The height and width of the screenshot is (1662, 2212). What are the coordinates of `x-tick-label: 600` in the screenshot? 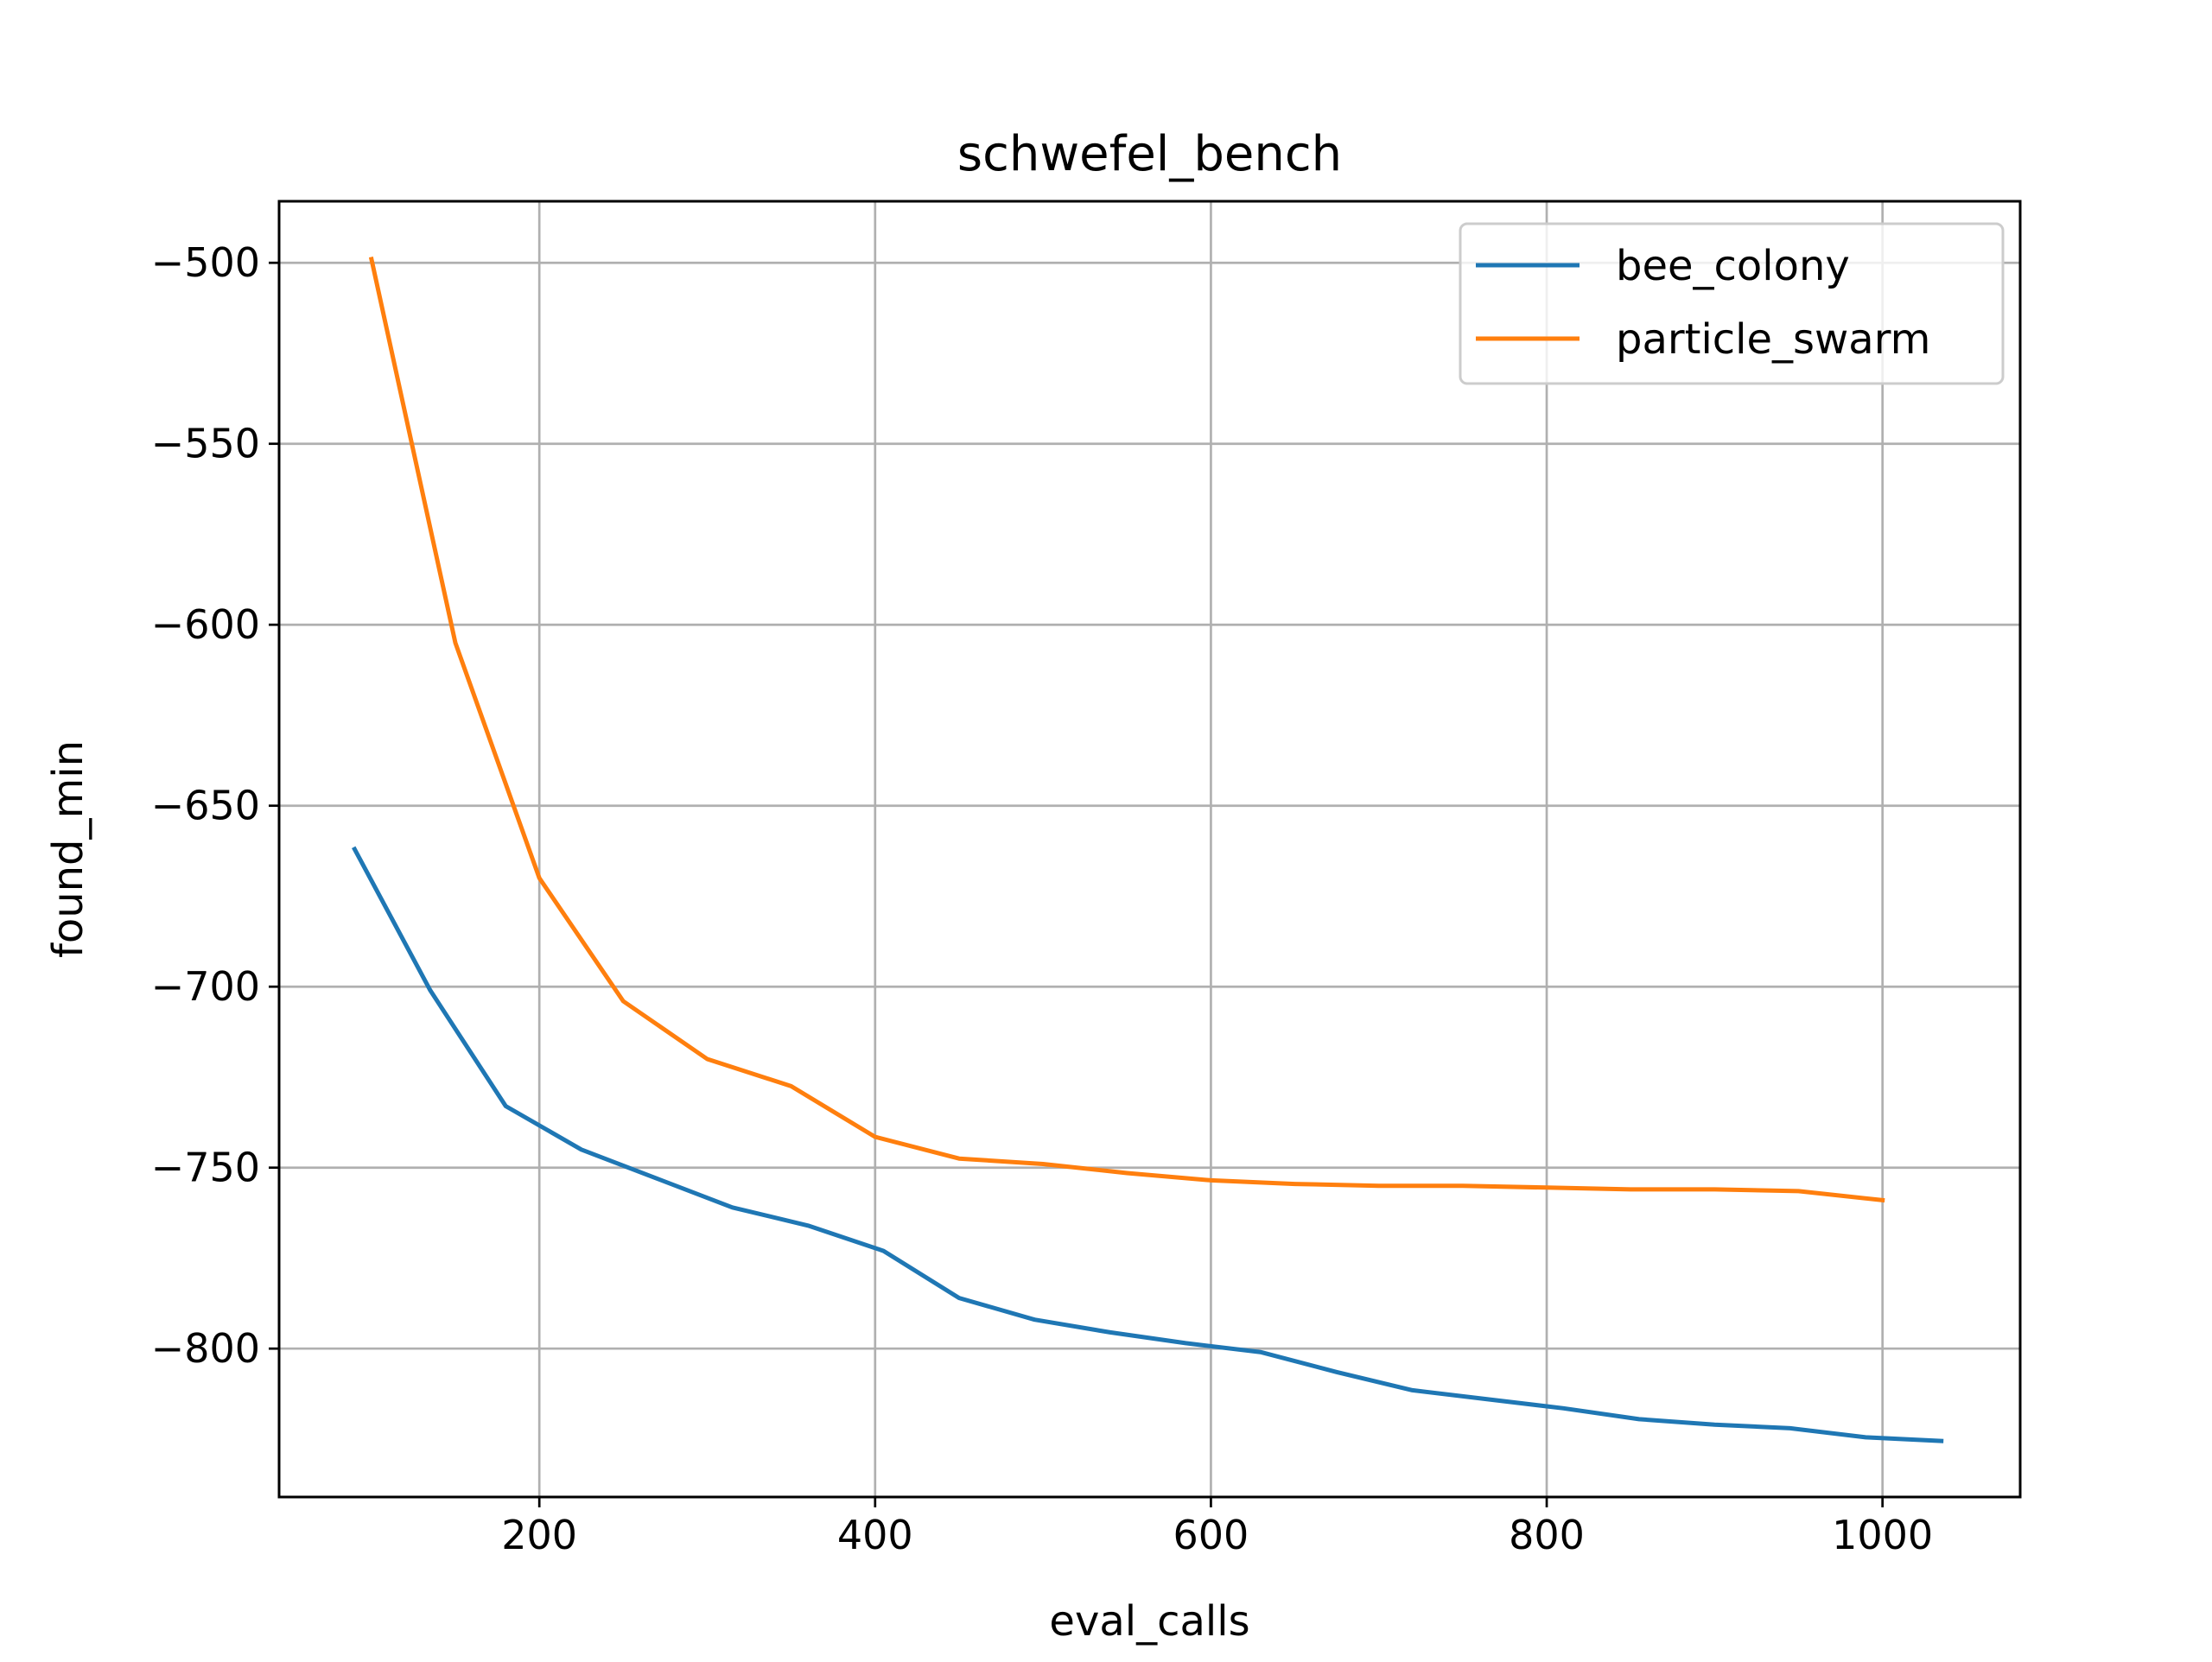 It's located at (1211, 1535).